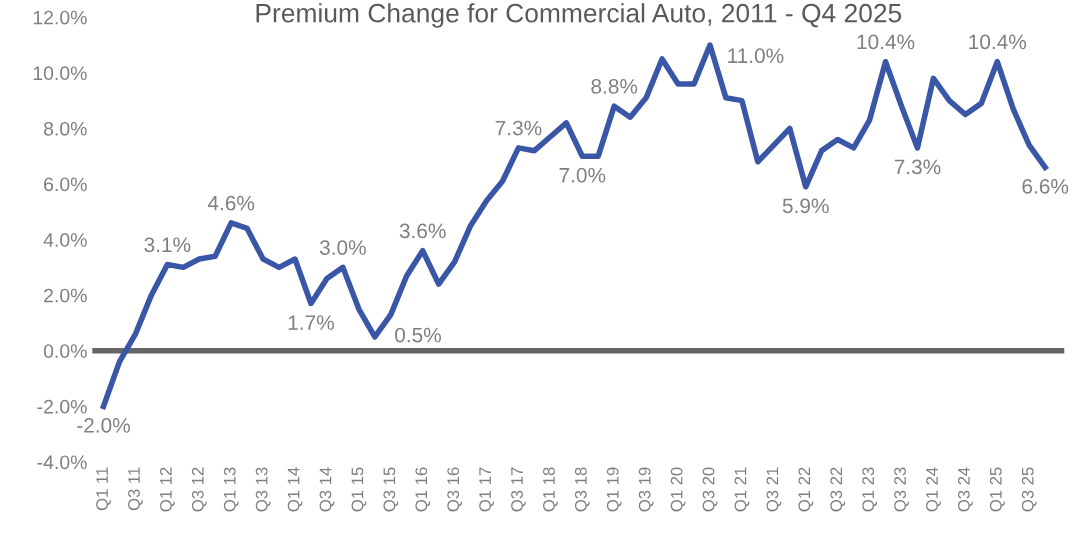 Image resolution: width=1086 pixels, height=539 pixels. I want to click on x-tick-label: Q3 23, so click(901, 489).